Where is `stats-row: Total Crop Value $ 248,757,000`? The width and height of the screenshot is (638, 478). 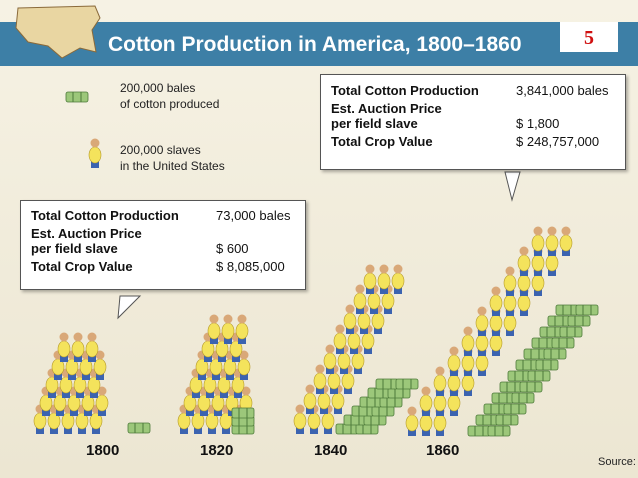 stats-row: Total Crop Value $ 248,757,000 is located at coordinates (473, 141).